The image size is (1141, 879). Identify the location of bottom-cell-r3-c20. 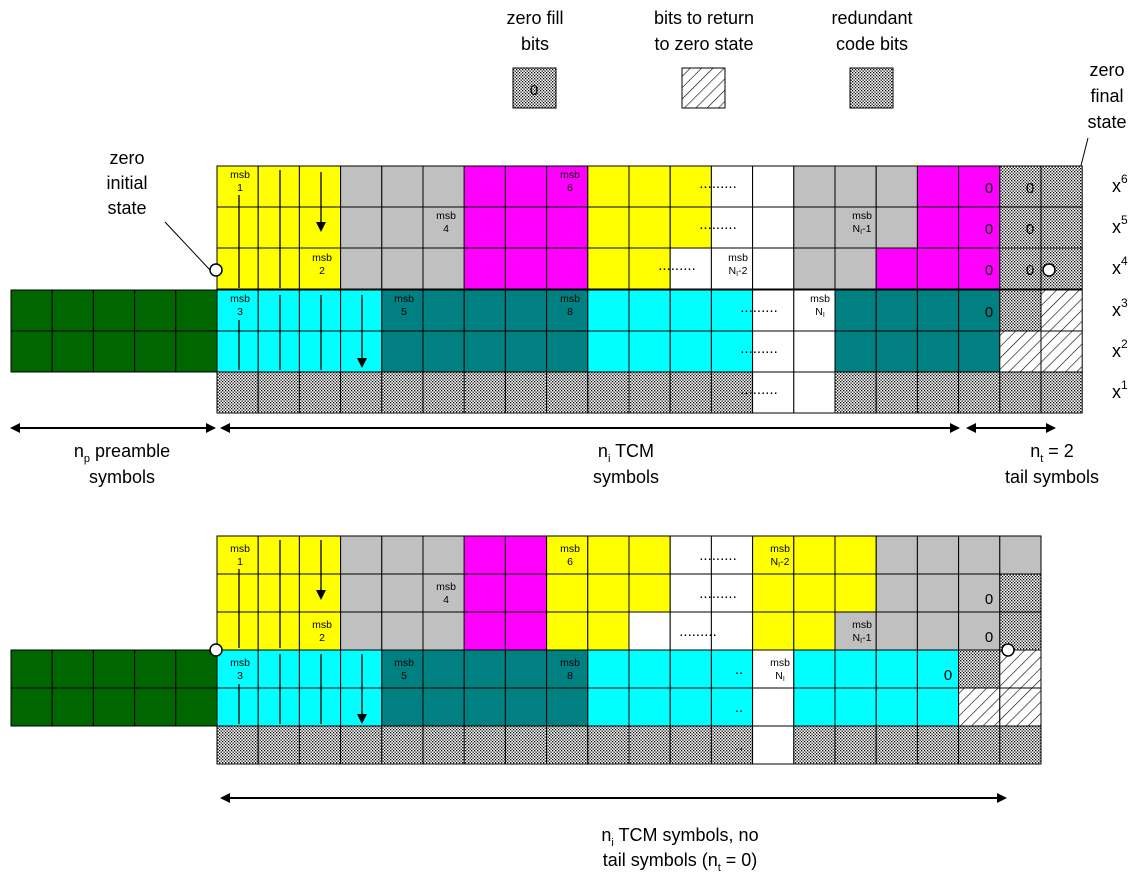
(814, 631).